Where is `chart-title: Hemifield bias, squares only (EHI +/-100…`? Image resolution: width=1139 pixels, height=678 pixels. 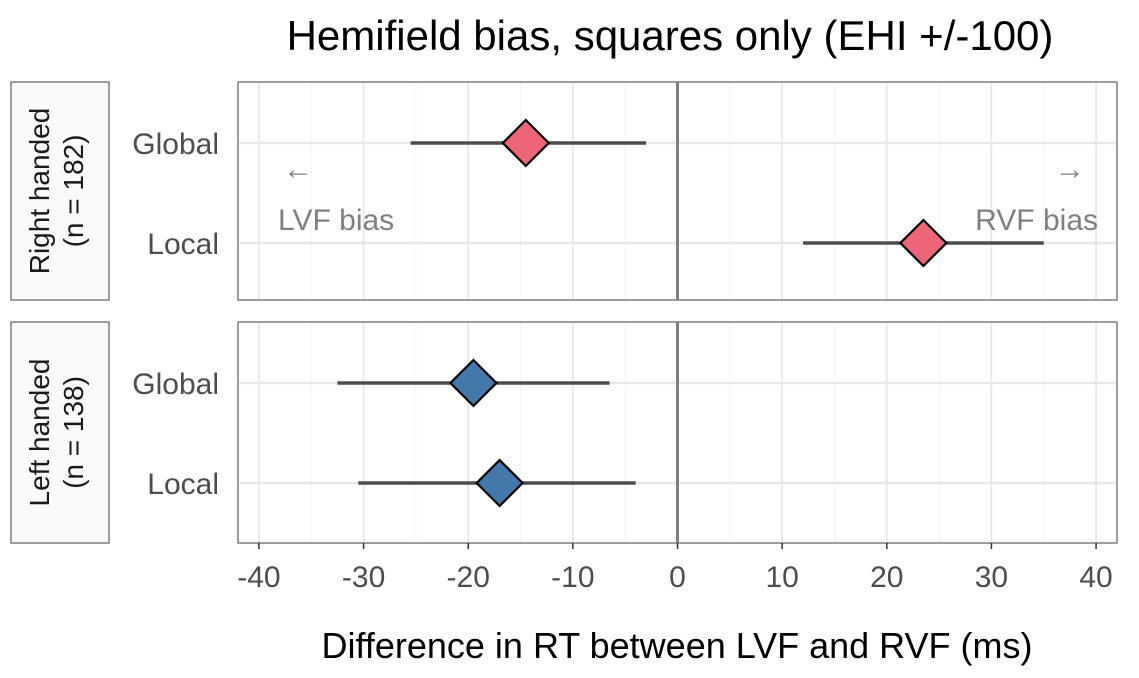 chart-title: Hemifield bias, squares only (EHI +/-100… is located at coordinates (670, 35).